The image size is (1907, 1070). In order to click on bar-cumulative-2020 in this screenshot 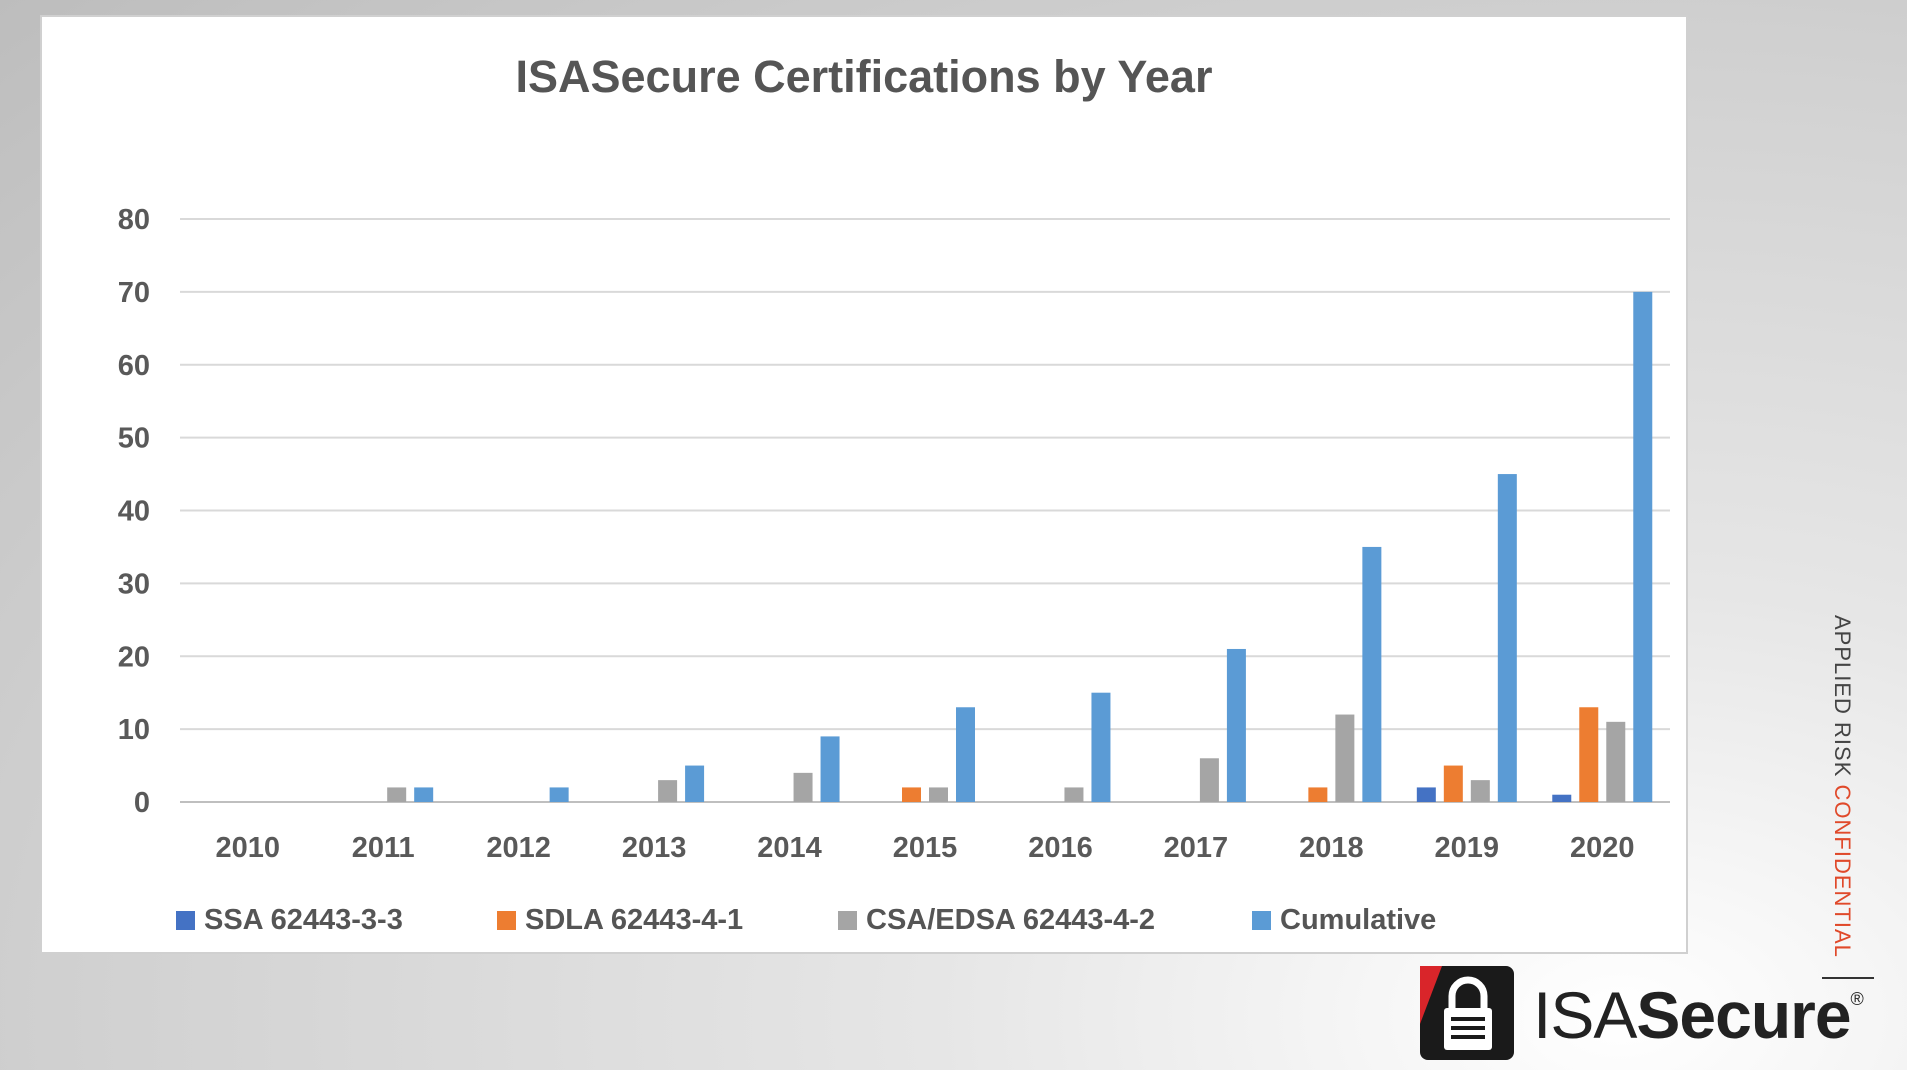, I will do `click(1643, 546)`.